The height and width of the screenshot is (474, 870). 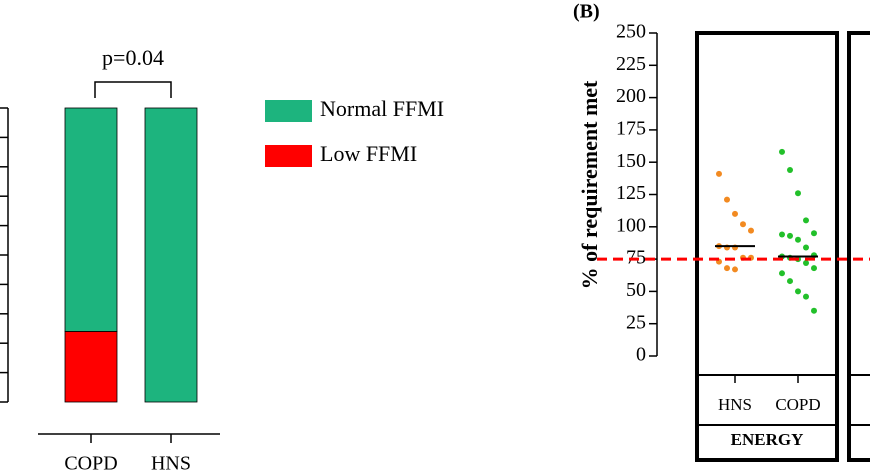 I want to click on legend-label: Normal FFMI, so click(x=382, y=108).